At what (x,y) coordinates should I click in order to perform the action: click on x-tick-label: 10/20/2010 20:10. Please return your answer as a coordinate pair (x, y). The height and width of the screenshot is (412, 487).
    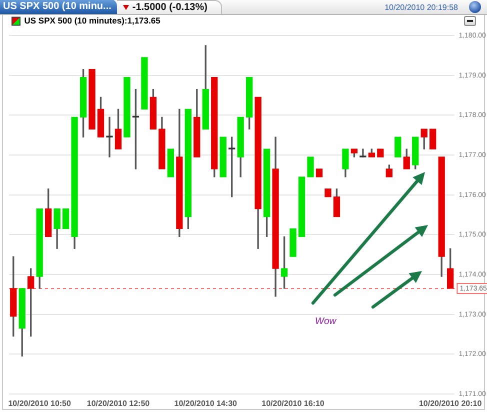
    Looking at the image, I should click on (450, 403).